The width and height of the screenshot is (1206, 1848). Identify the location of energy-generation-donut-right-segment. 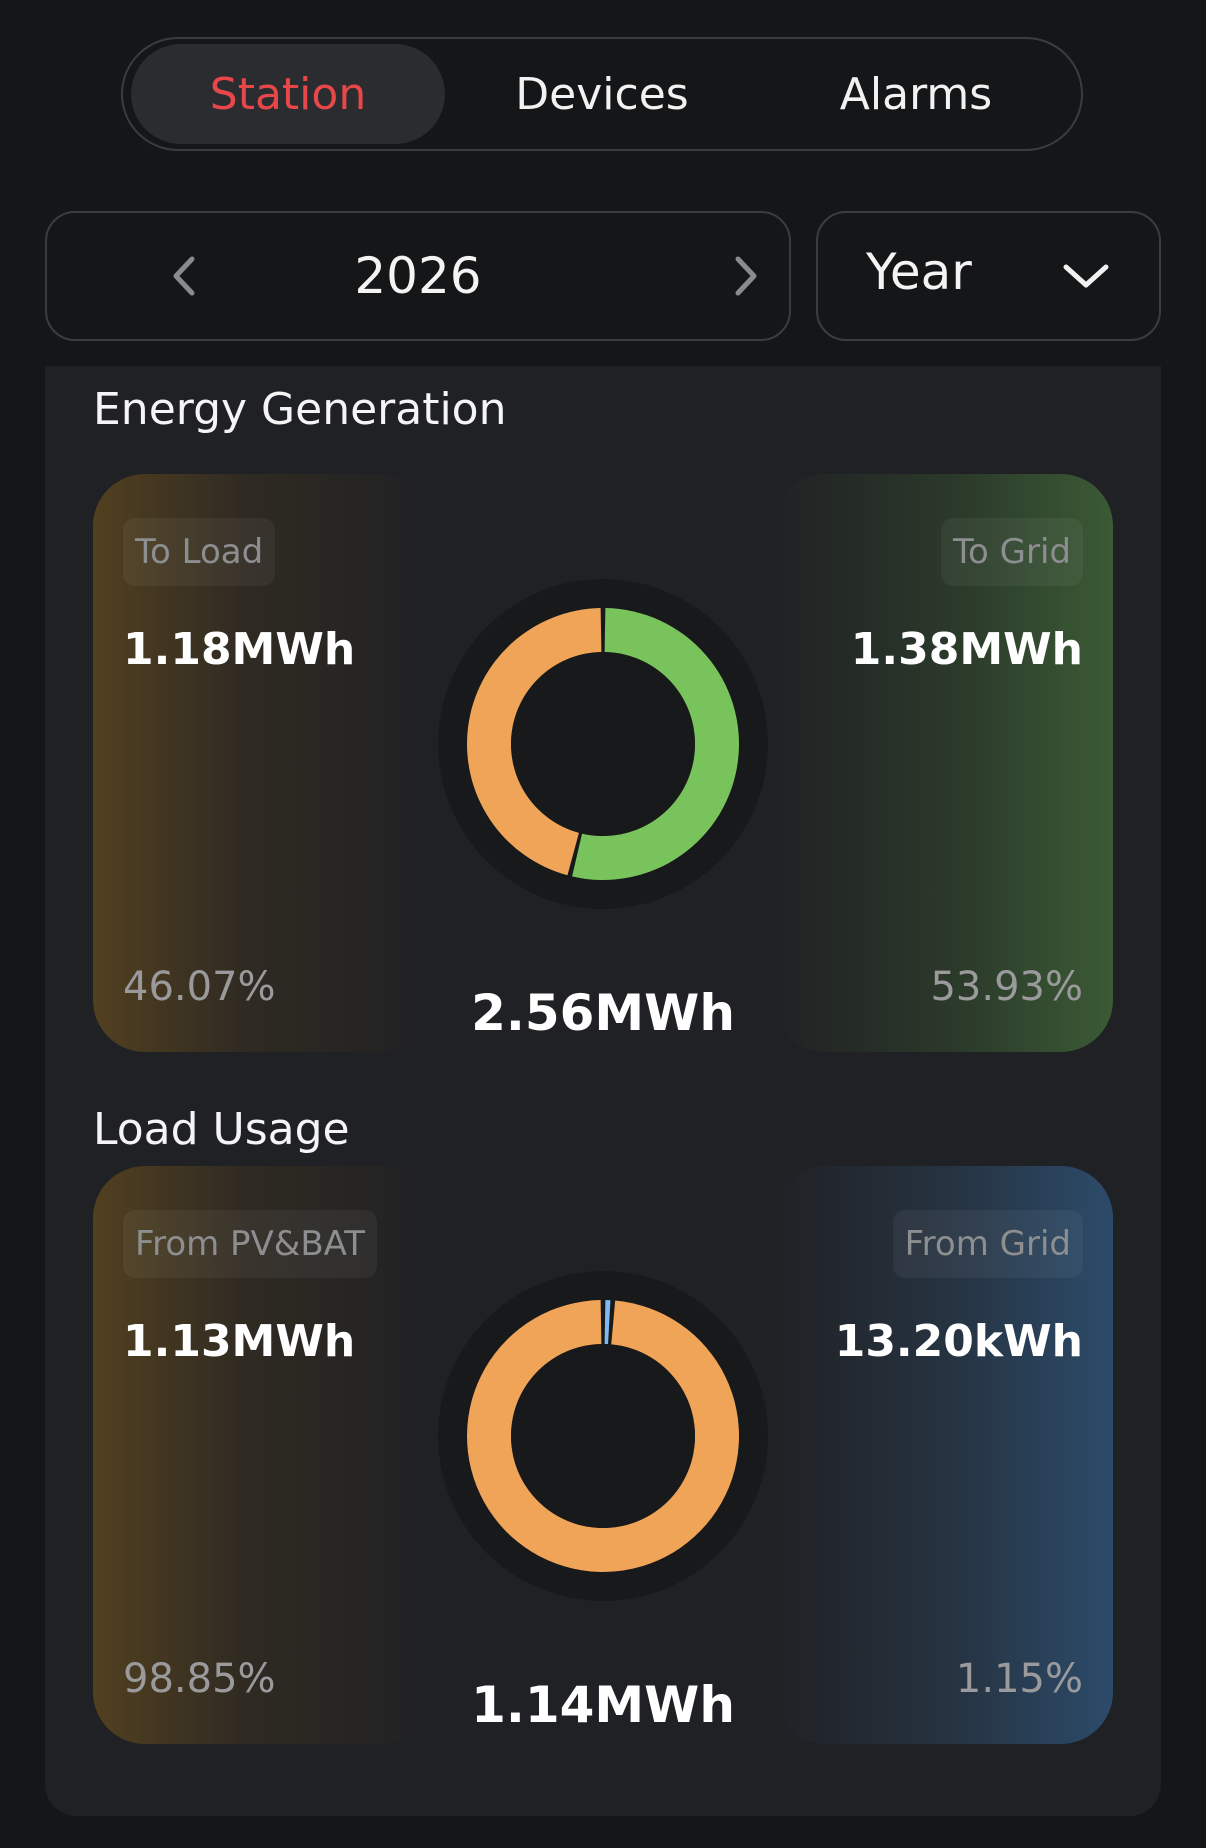
(655, 744).